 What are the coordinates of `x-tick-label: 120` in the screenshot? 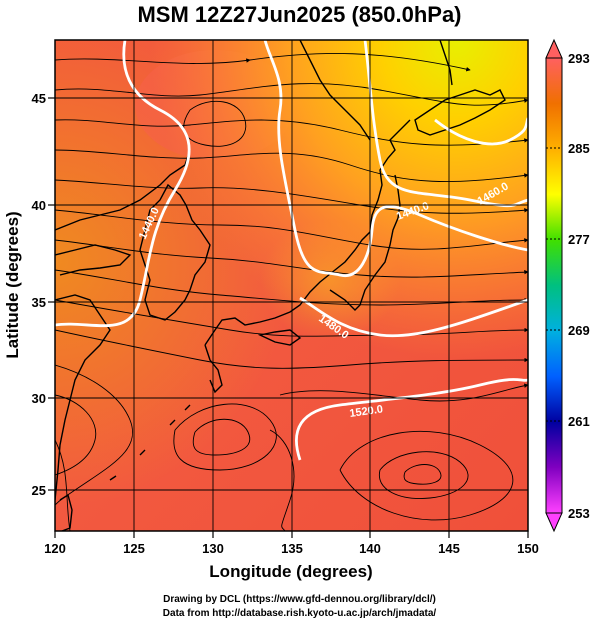 It's located at (55, 548).